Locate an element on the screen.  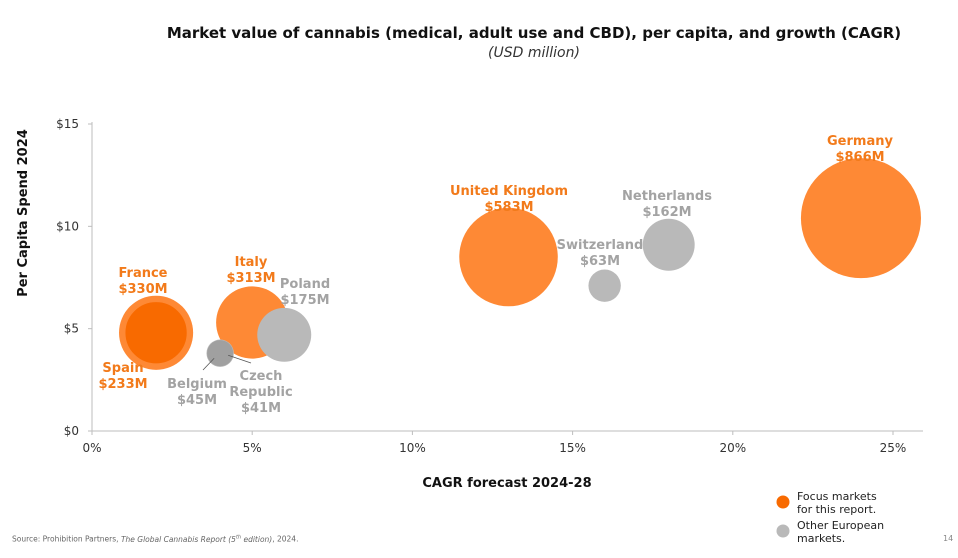
label-name: Switzerland is located at coordinates (600, 245).